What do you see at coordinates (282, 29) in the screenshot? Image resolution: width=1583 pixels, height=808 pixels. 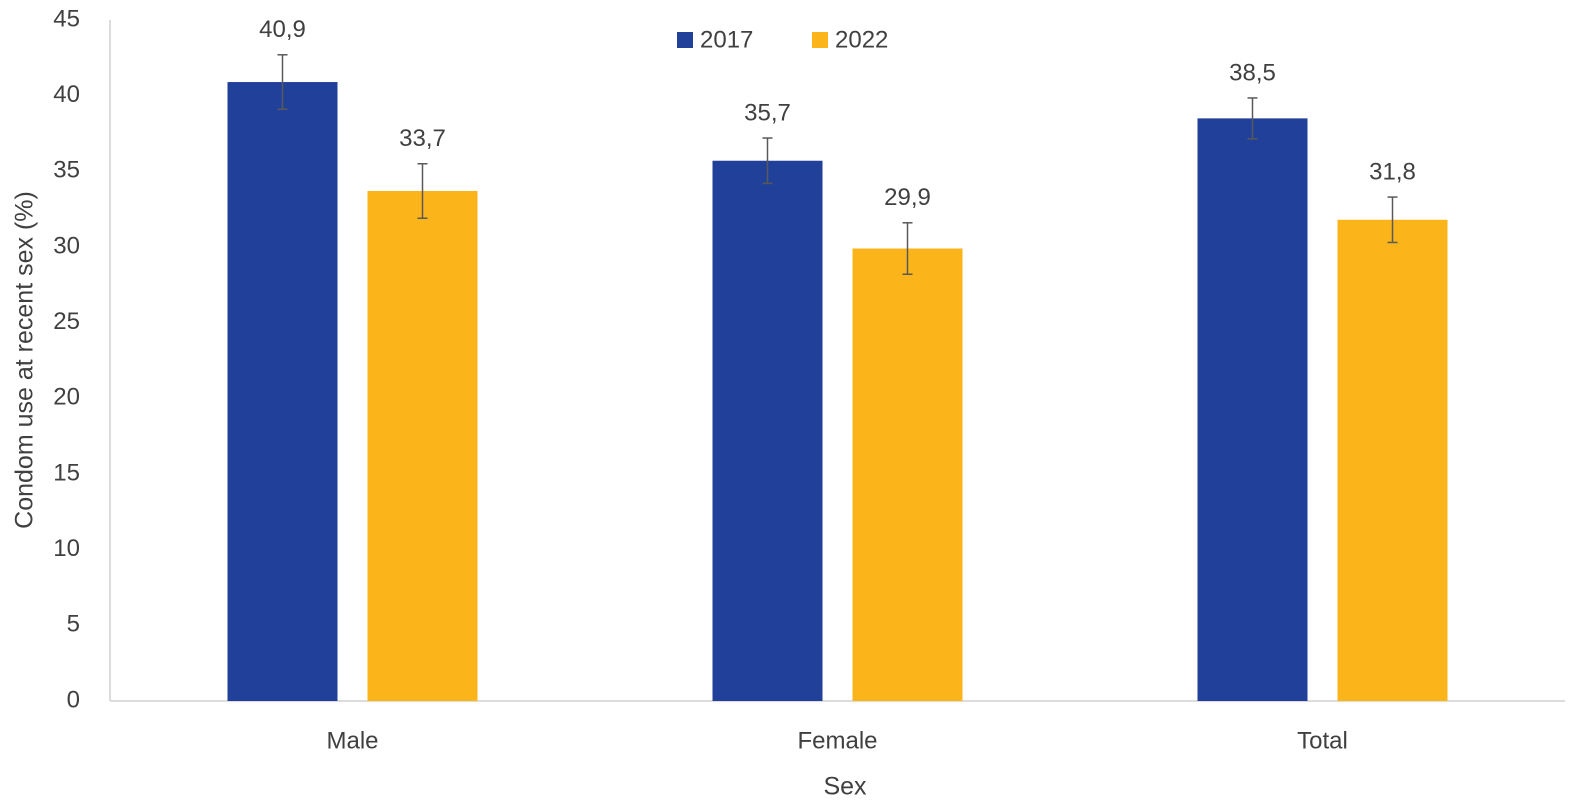 I see `data-label: 40,9` at bounding box center [282, 29].